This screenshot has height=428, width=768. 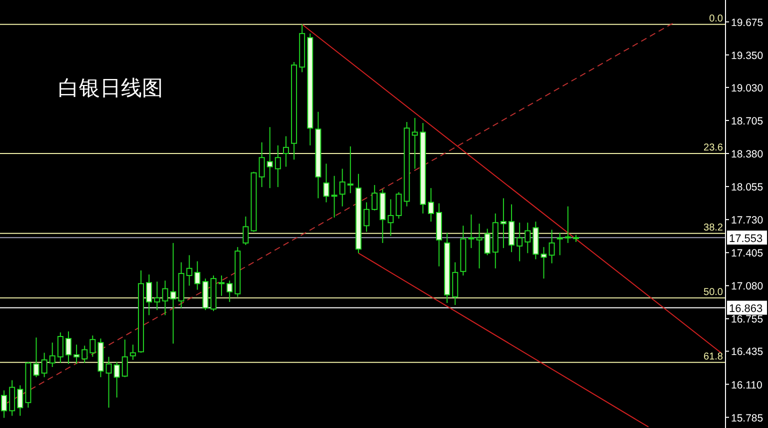 What do you see at coordinates (716, 18) in the screenshot?
I see `annotation: 0.0` at bounding box center [716, 18].